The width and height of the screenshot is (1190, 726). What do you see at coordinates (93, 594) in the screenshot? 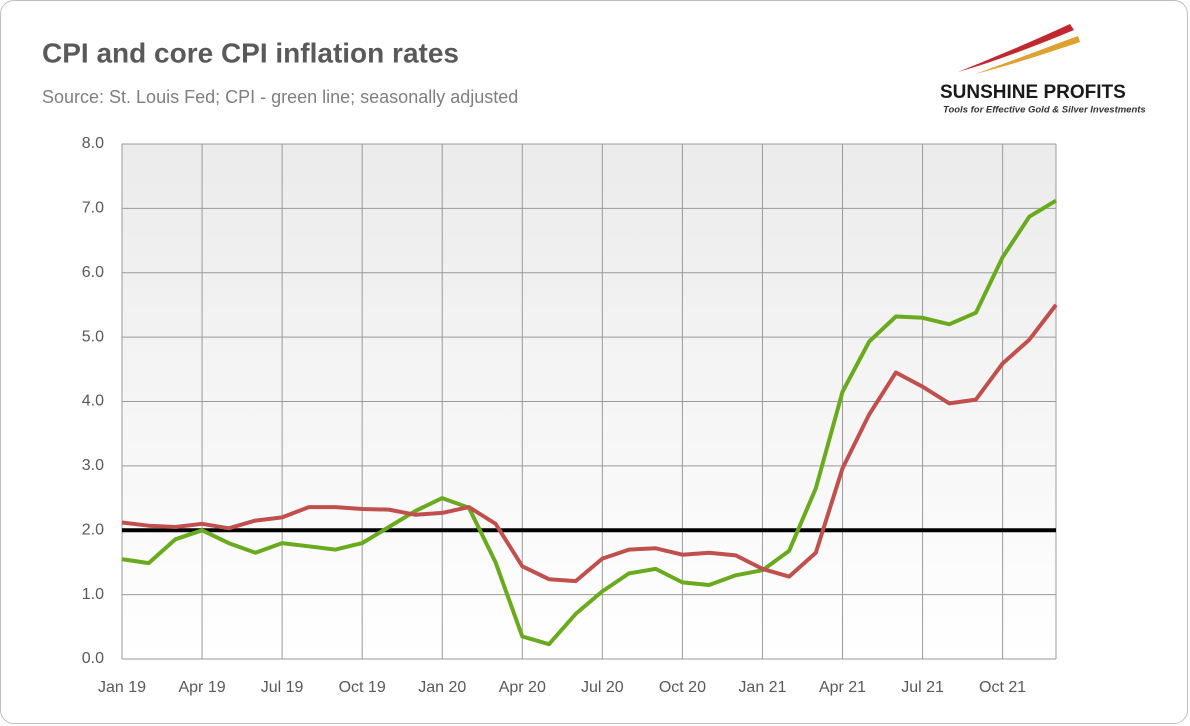
I see `y-tick-label: 1.0` at bounding box center [93, 594].